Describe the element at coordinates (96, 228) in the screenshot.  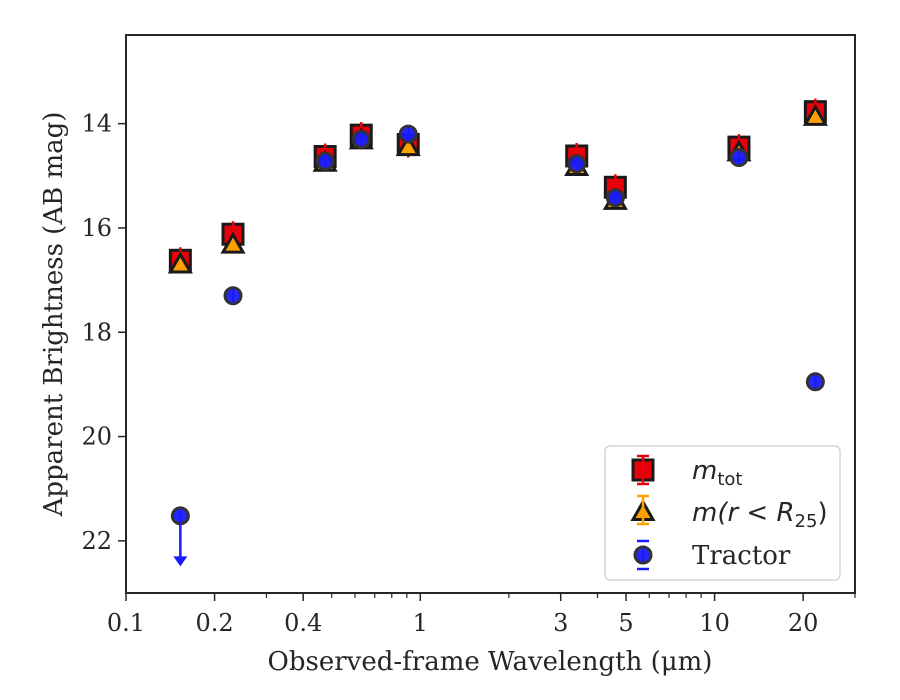
I see `y-tick-label: 16` at that location.